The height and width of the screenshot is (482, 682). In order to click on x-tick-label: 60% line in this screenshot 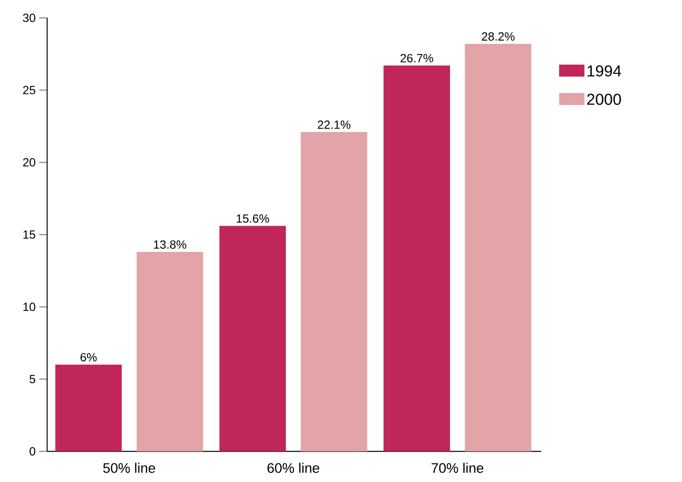, I will do `click(293, 467)`.